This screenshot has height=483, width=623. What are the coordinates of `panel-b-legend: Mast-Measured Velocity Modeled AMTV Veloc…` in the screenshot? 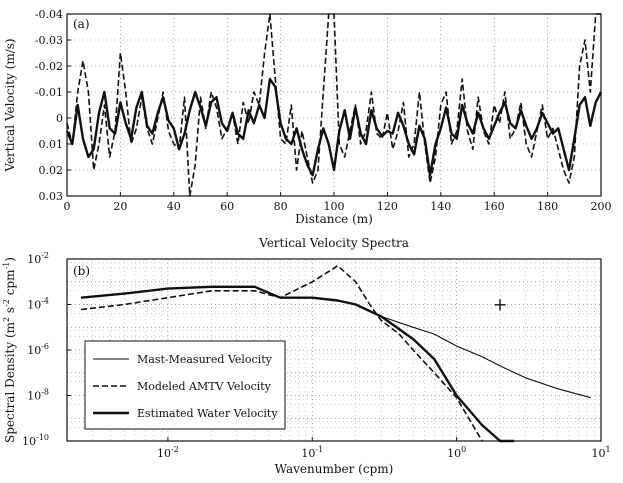 It's located at (185, 385).